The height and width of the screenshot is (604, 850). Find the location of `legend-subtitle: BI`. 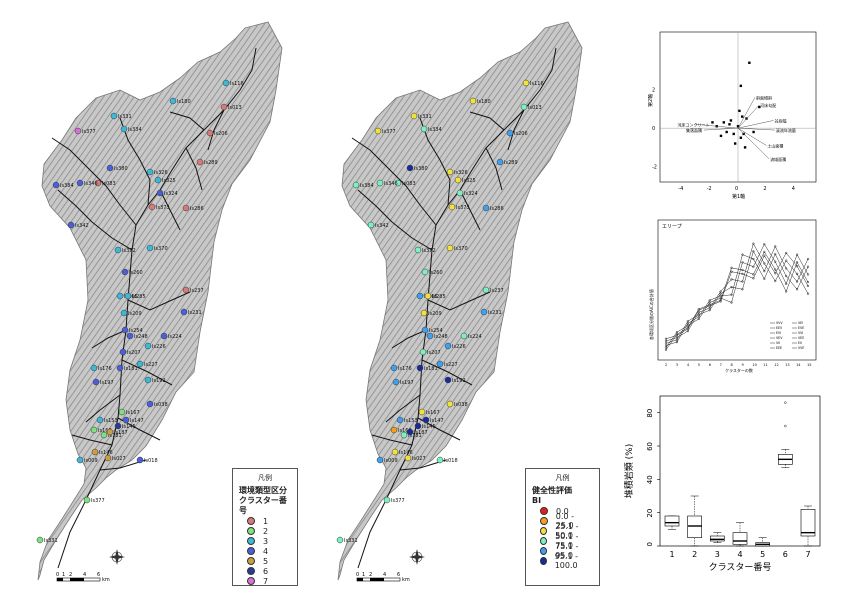

legend-subtitle: BI is located at coordinates (537, 500).